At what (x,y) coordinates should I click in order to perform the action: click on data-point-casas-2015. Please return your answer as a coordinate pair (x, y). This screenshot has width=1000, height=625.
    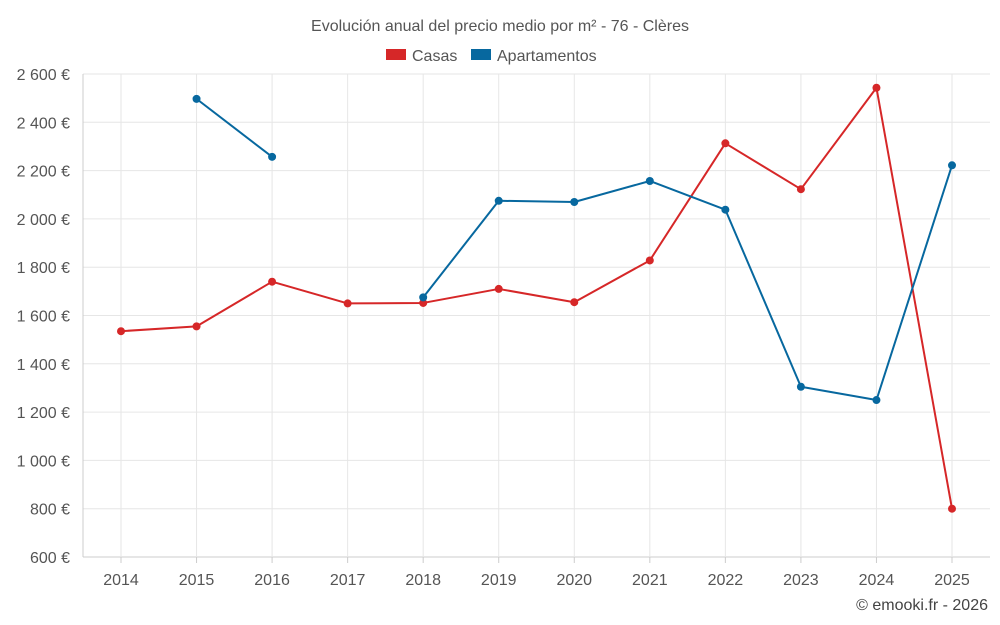
    Looking at the image, I should click on (196, 326).